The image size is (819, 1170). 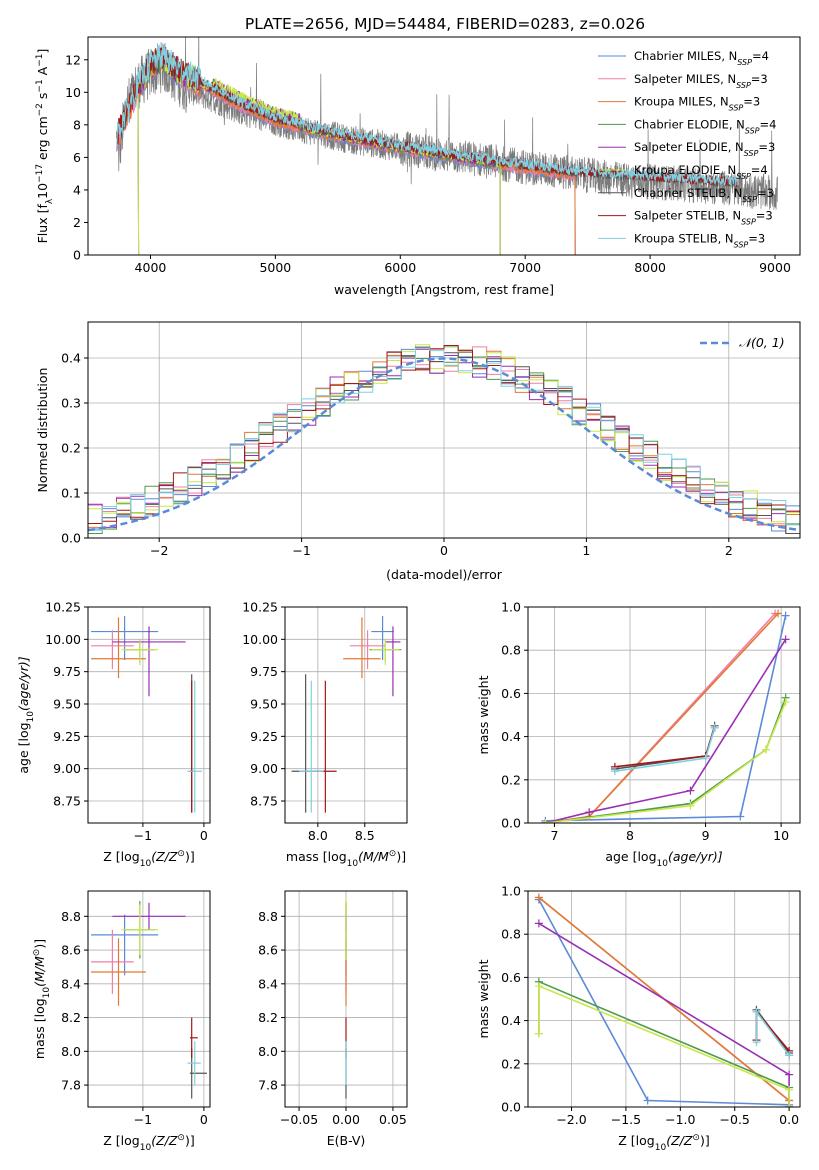 What do you see at coordinates (663, 859) in the screenshot?
I see `x-axis-label: age [log10(age/yr)]` at bounding box center [663, 859].